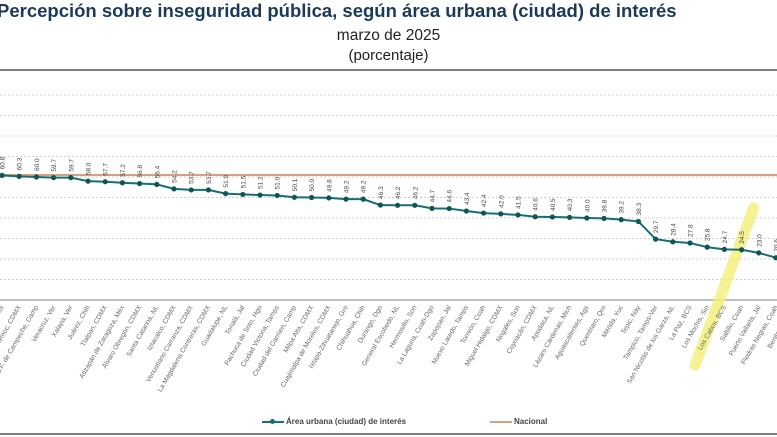 This screenshot has height=437, width=777. I want to click on data-label: 51.2, so click(261, 182).